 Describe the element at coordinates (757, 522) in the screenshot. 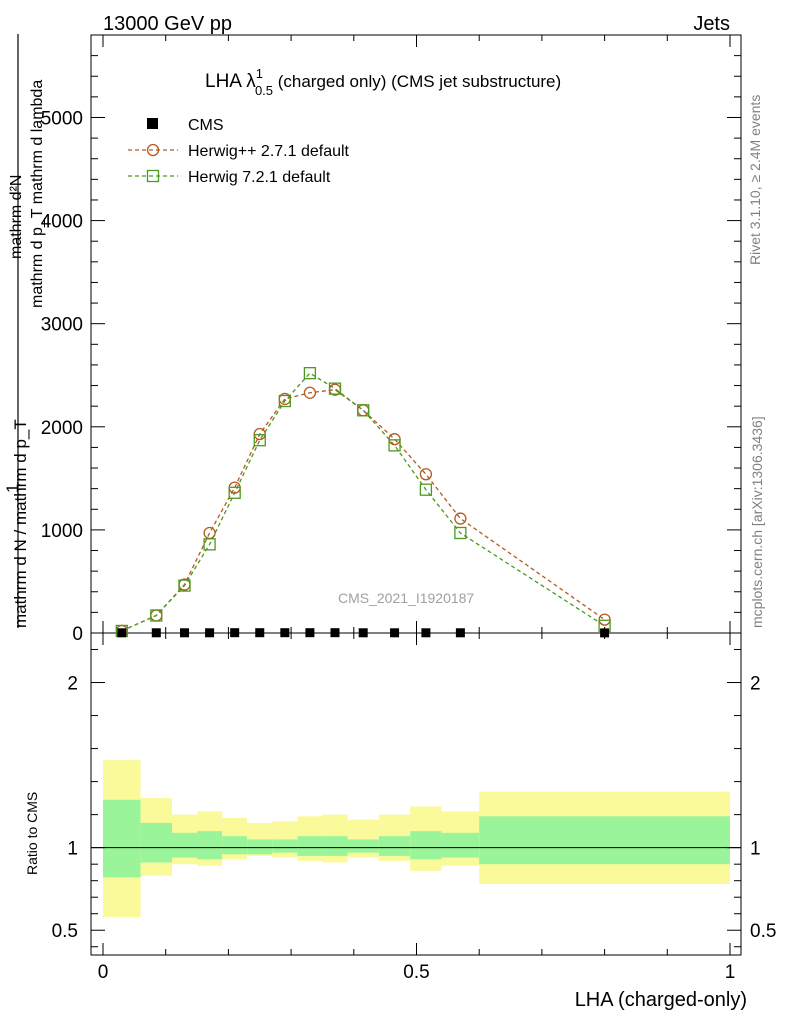

I see `source-label: mcplots.cern.ch [arXiv:1306.3436]` at that location.